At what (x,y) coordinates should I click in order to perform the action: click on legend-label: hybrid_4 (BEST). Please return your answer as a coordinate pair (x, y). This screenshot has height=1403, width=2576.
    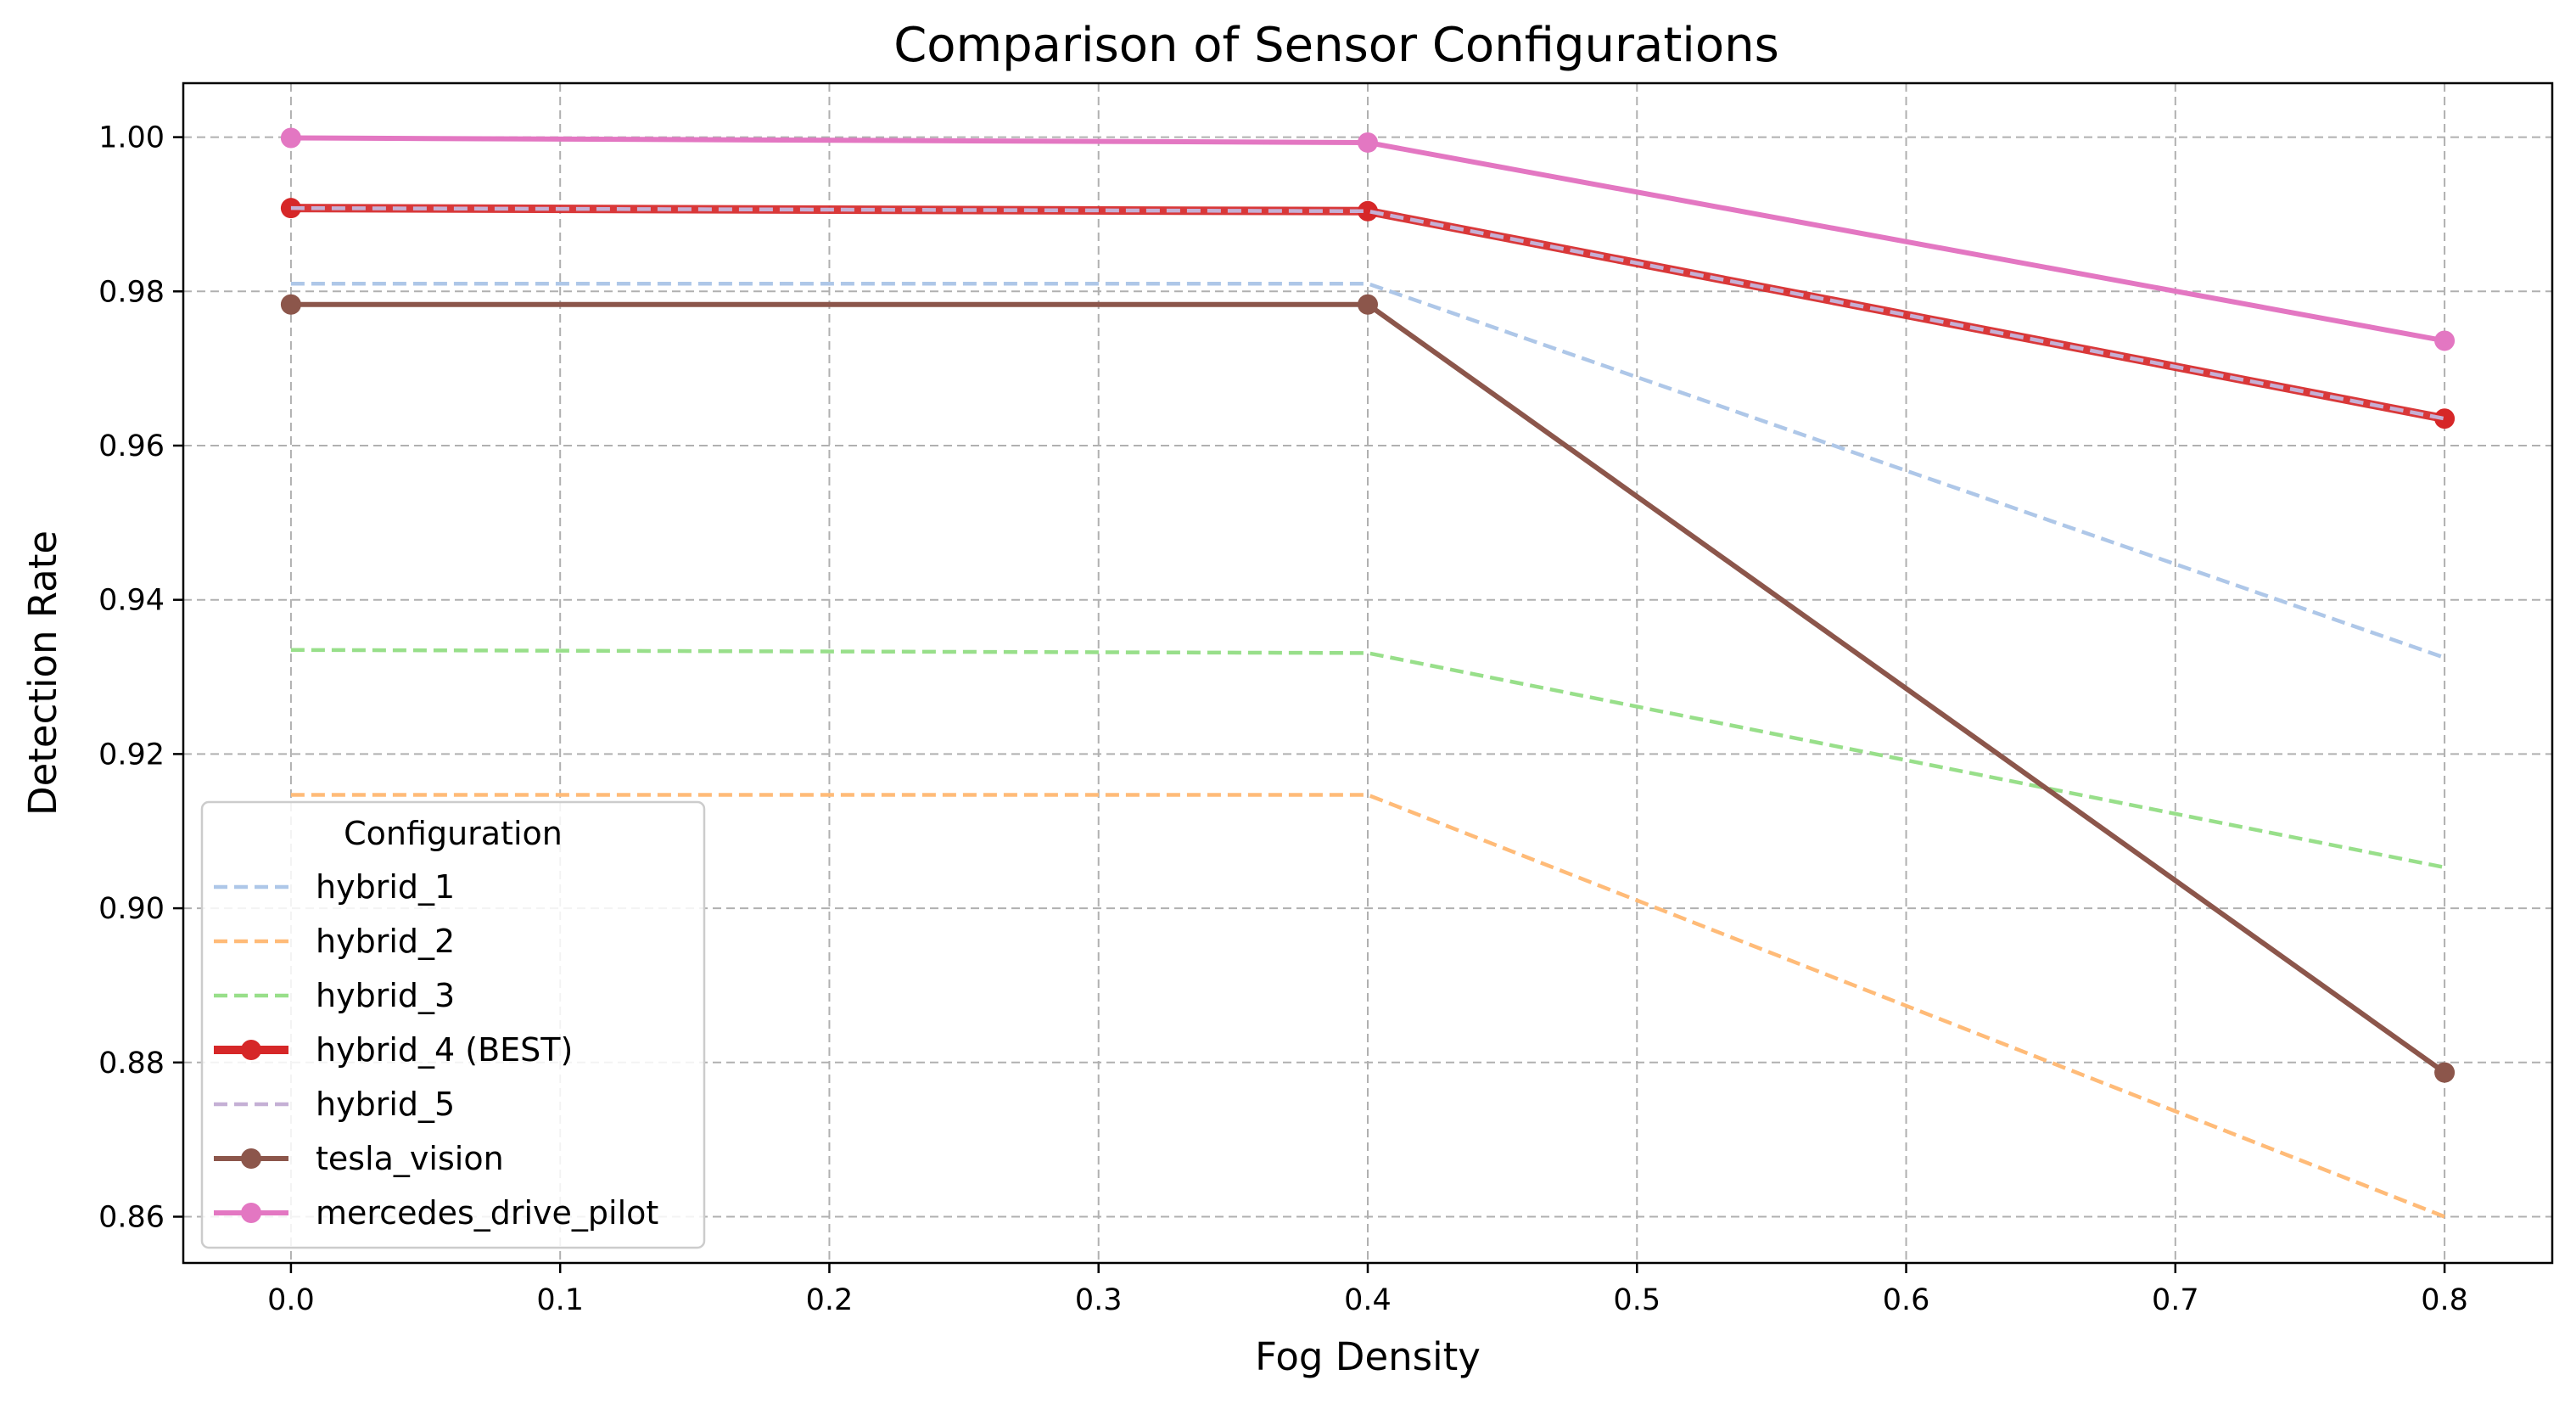
    Looking at the image, I should click on (444, 1050).